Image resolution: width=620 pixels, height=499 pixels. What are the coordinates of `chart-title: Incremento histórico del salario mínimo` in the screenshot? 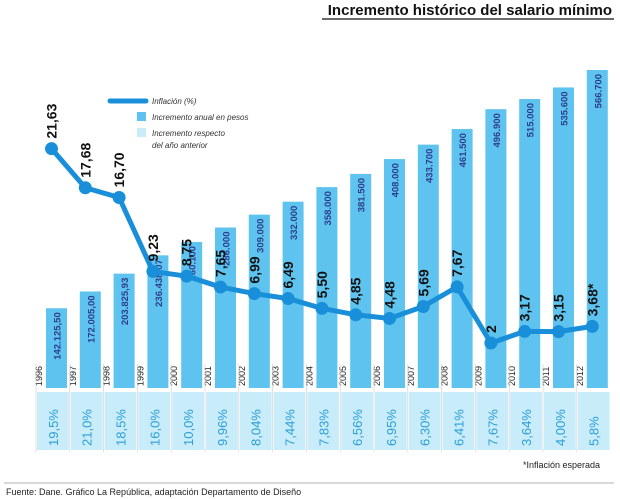 It's located at (470, 10).